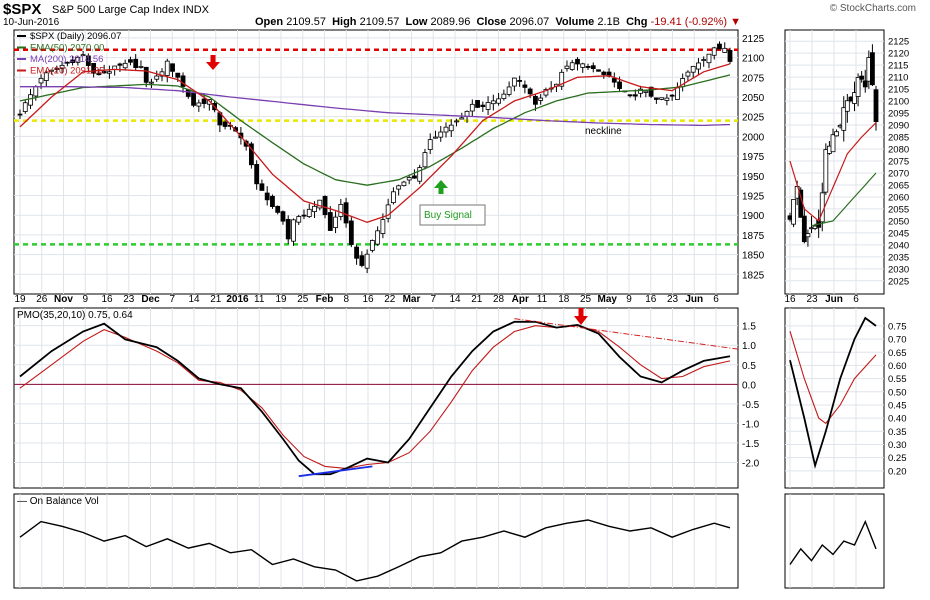 The height and width of the screenshot is (600, 930). I want to click on x-tick-label: Feb, so click(325, 299).